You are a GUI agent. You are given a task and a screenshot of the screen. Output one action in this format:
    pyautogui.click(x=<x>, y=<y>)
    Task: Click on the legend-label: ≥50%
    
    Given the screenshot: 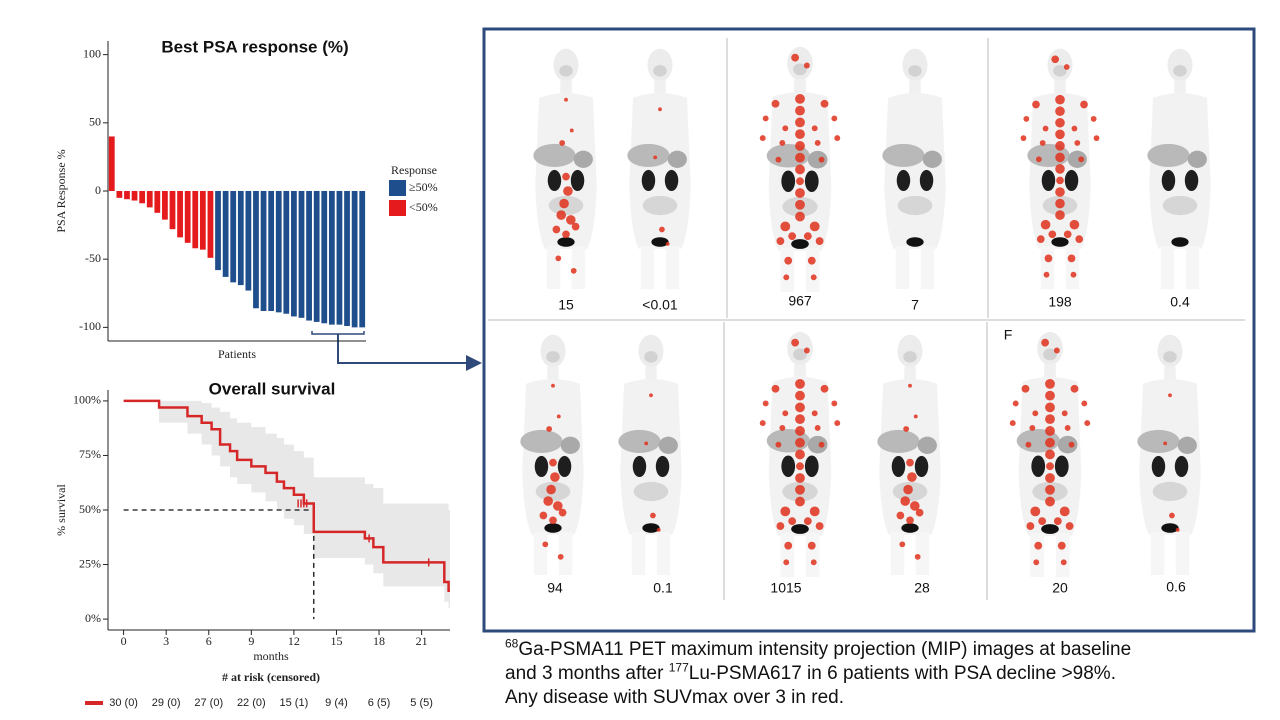 What is the action you would take?
    pyautogui.click(x=423, y=187)
    